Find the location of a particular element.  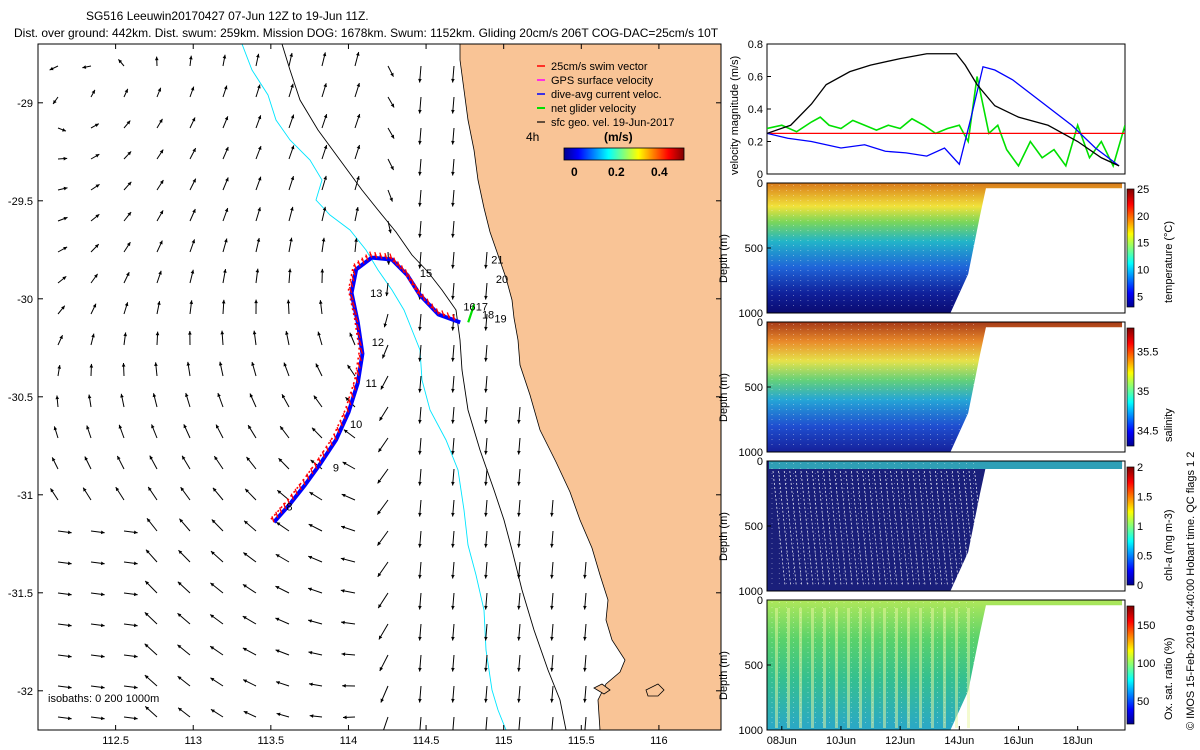

map-xtick-label: 112.5 is located at coordinates (115, 741).